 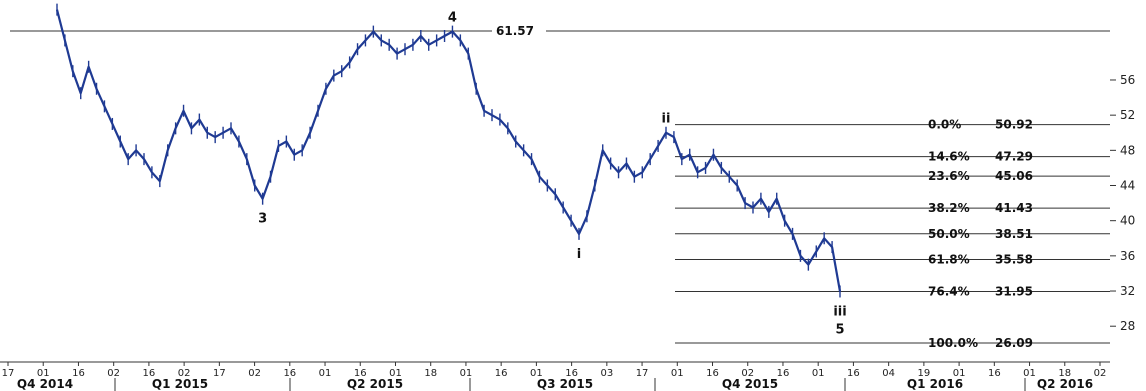 I want to click on fib-value-label: 31.95, so click(x=1014, y=291).